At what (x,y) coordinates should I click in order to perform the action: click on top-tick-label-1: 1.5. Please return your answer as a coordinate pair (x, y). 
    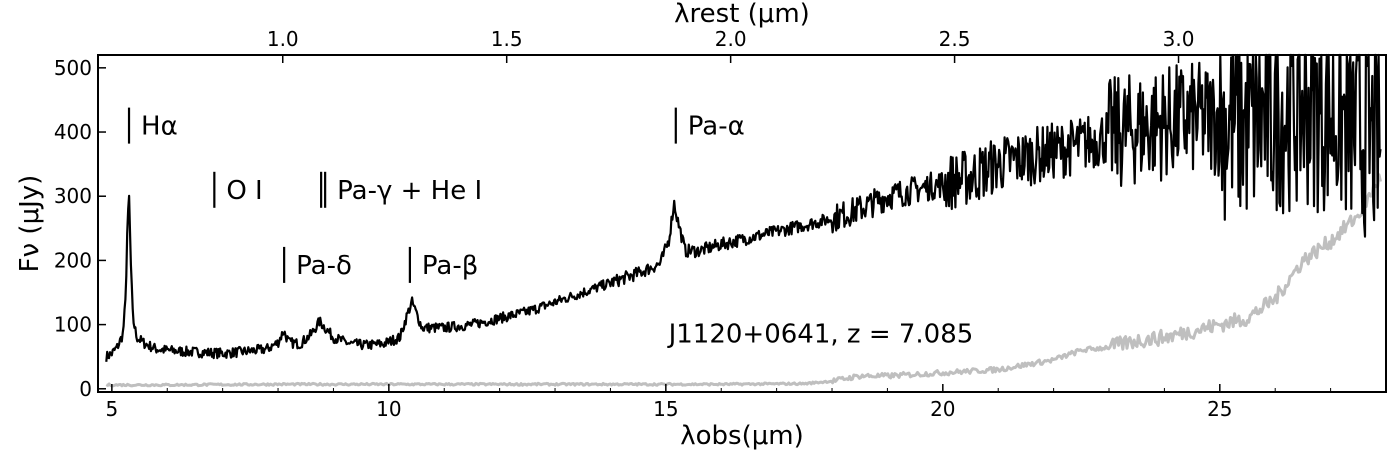
    Looking at the image, I should click on (507, 39).